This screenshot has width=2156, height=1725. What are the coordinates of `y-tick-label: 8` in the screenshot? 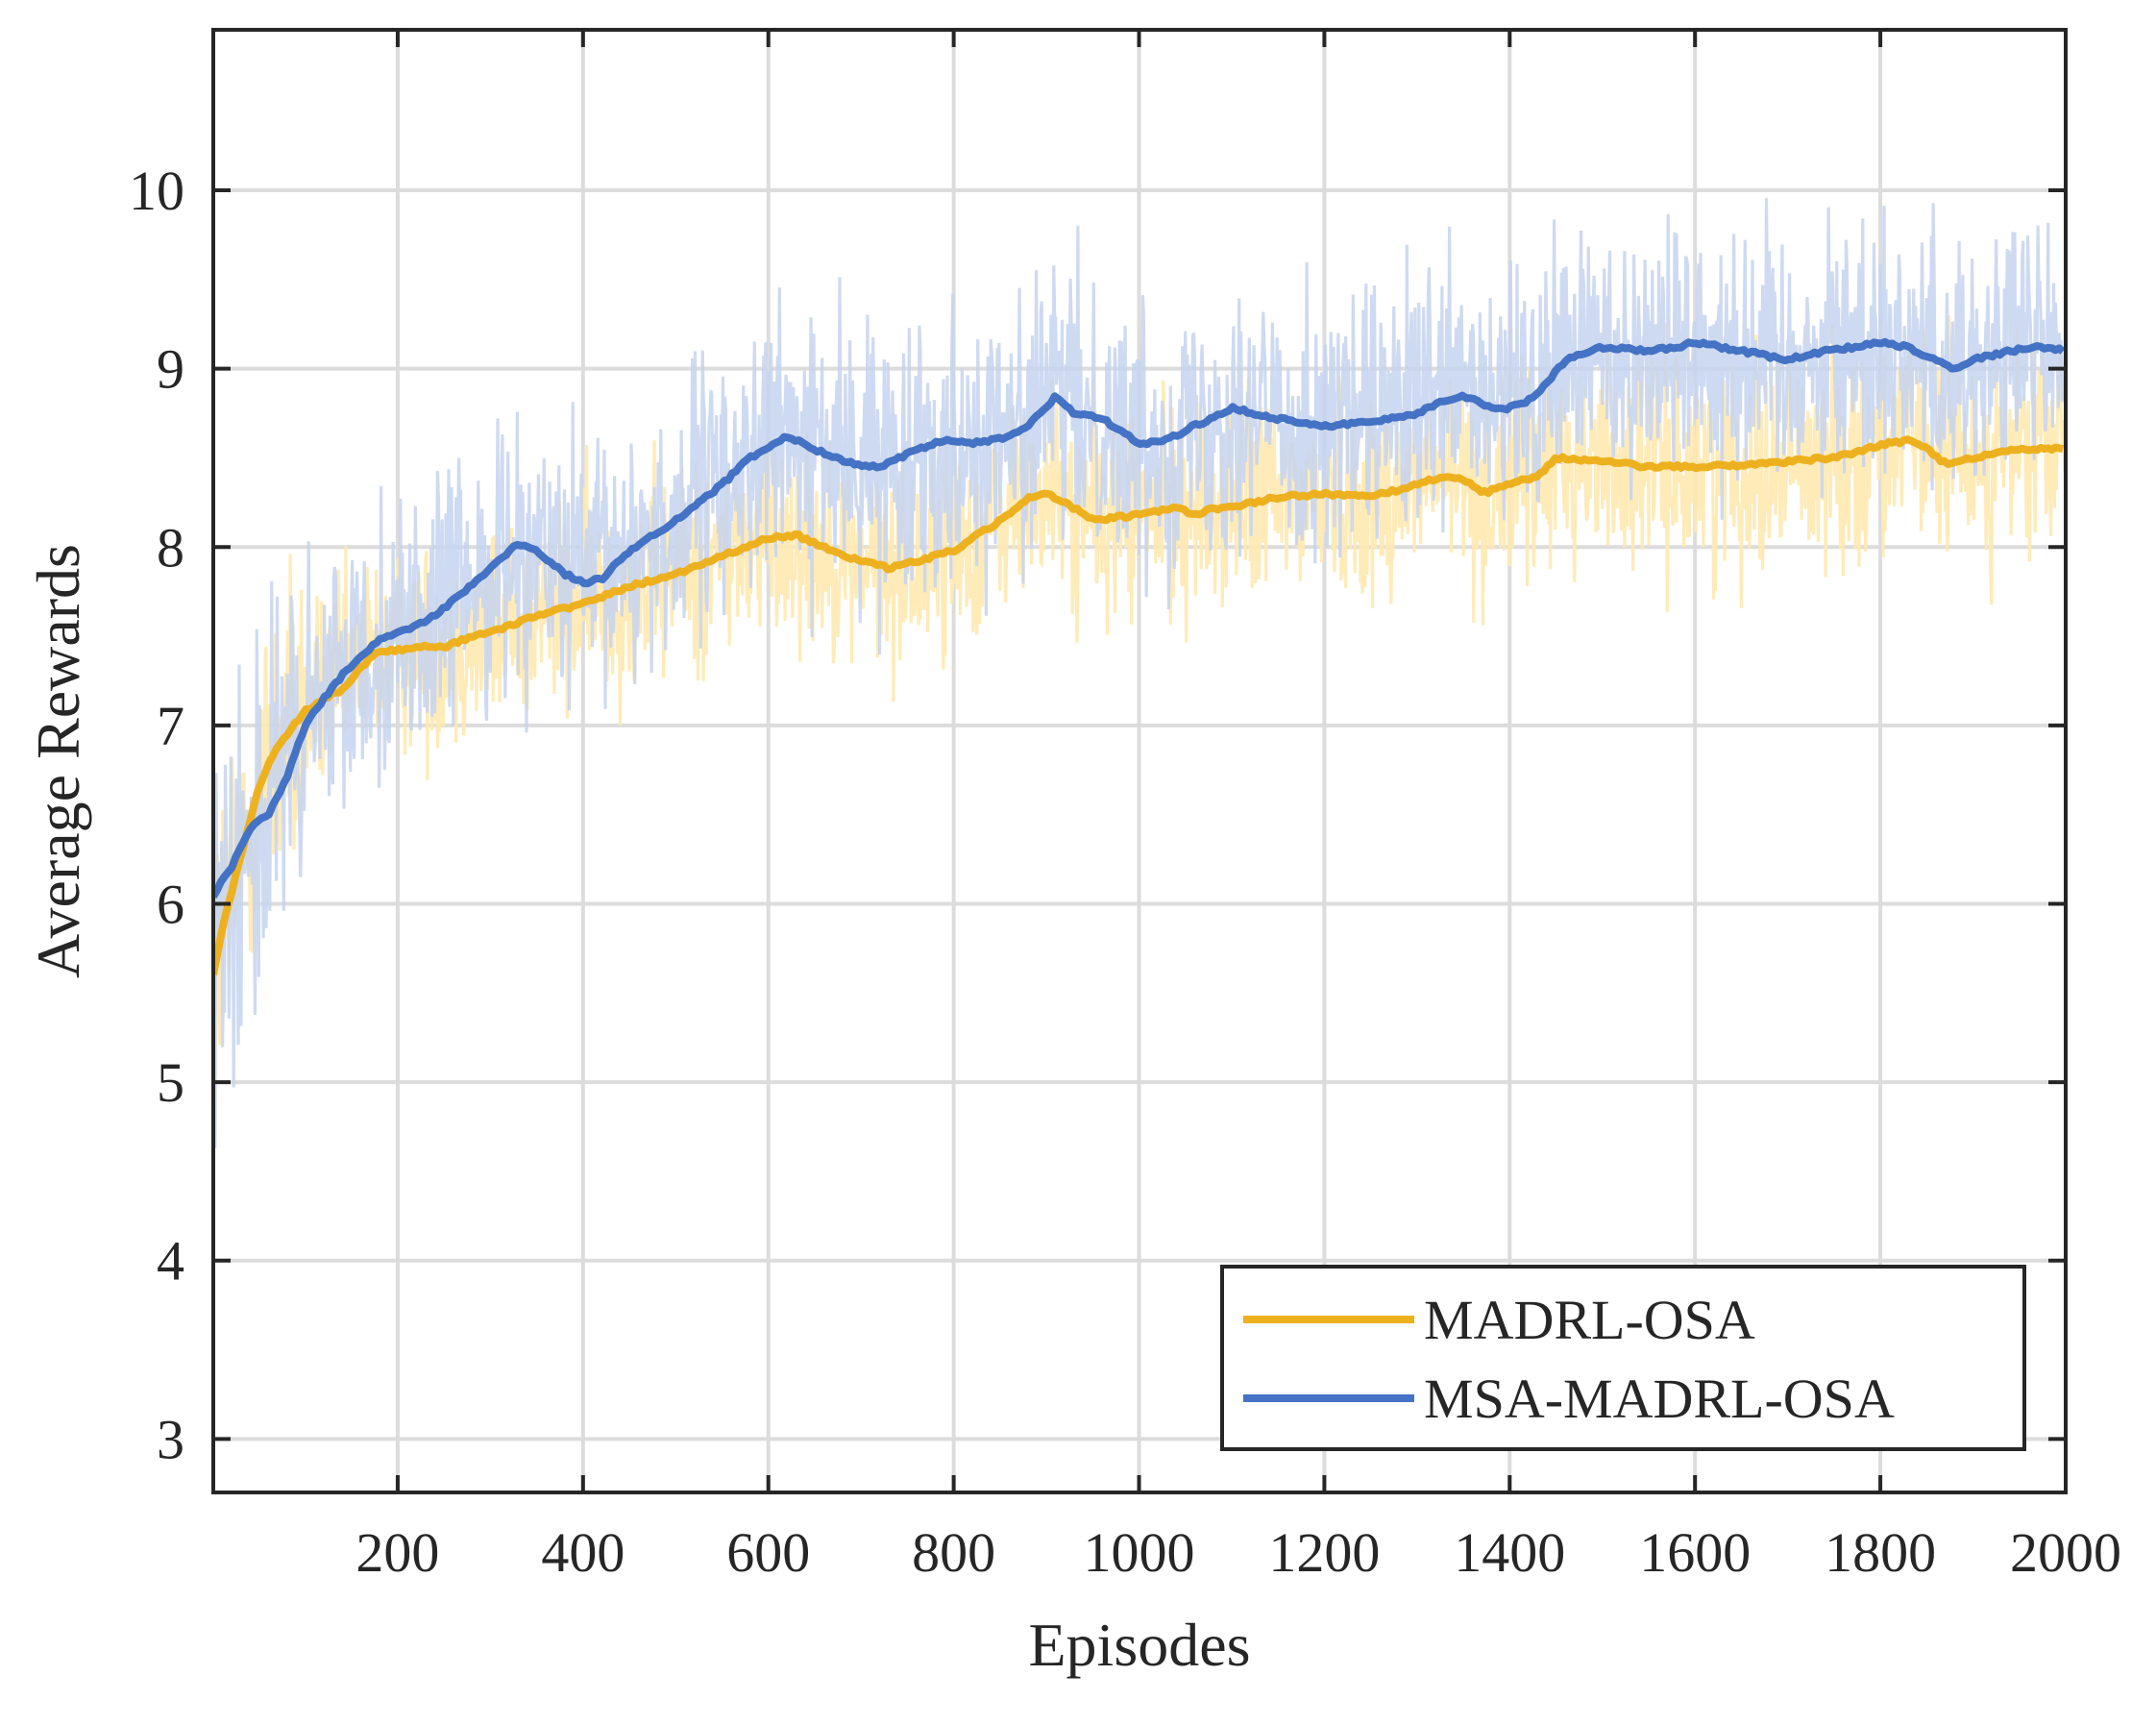 It's located at (170, 547).